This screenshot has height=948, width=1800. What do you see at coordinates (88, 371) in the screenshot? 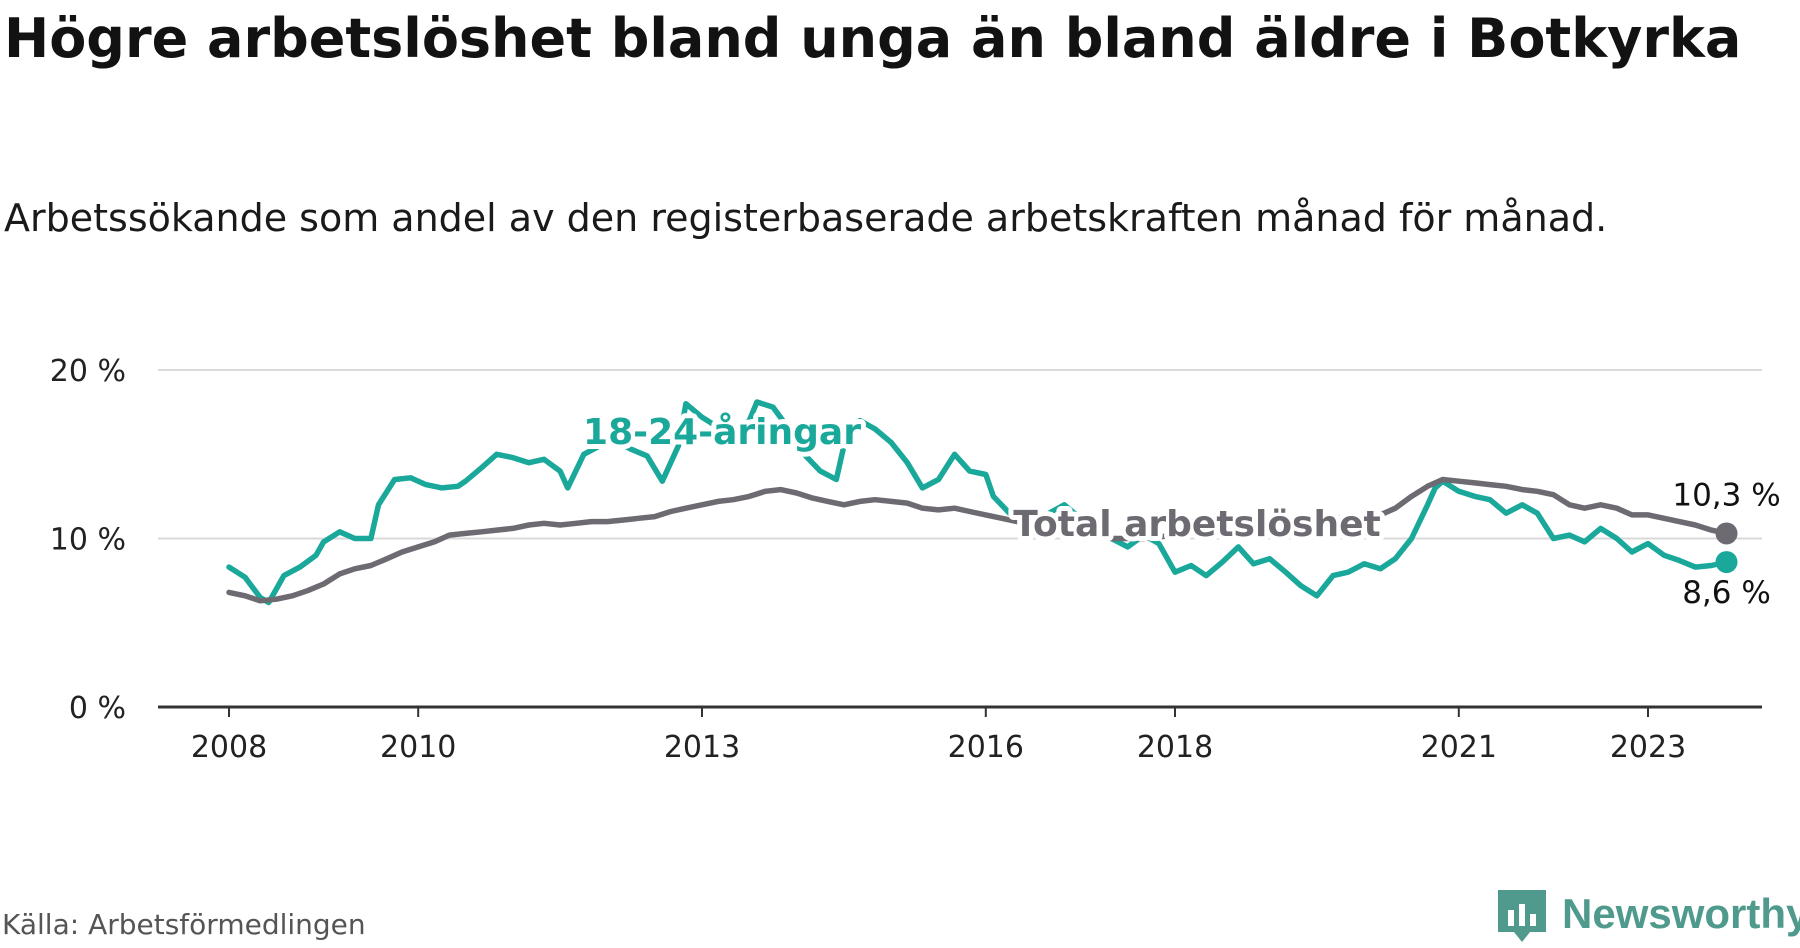
I see `y-tick-label: 20 %` at bounding box center [88, 371].